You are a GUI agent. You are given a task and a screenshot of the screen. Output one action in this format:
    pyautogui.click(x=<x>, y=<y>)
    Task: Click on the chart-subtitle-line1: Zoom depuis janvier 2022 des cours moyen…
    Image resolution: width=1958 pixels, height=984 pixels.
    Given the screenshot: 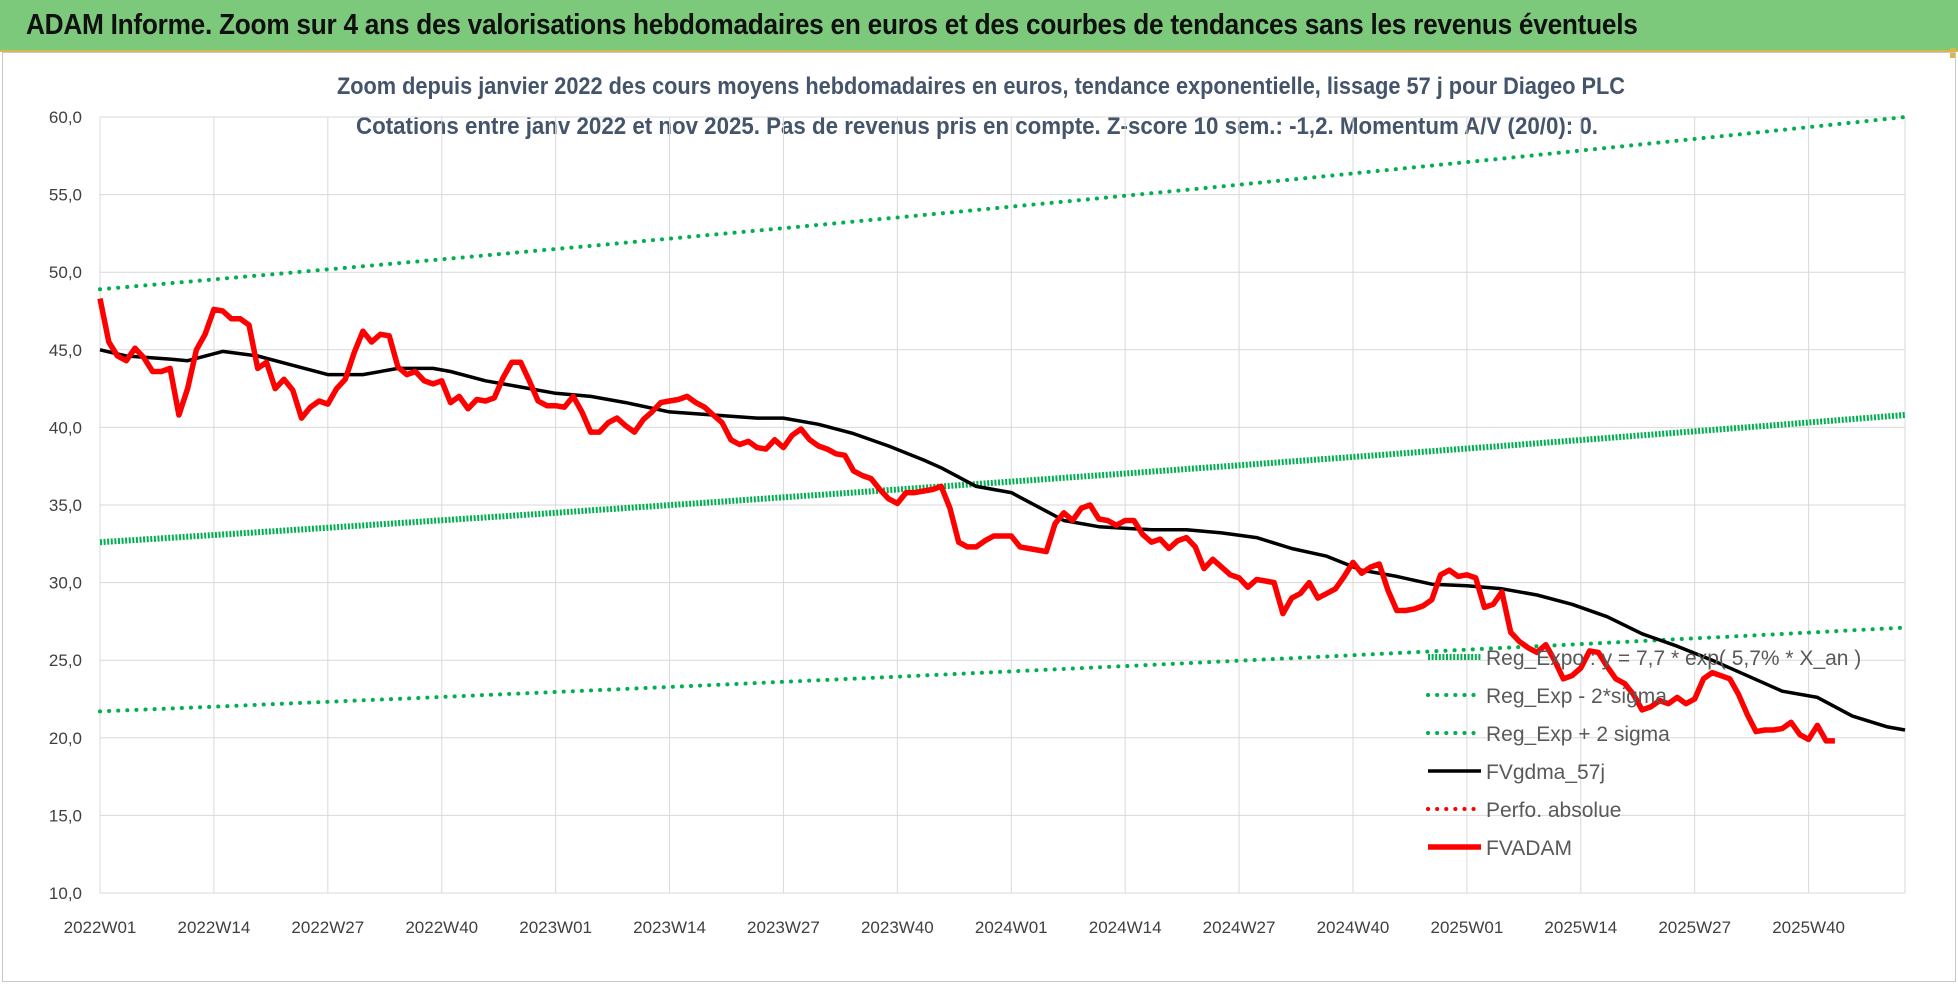 What is the action you would take?
    pyautogui.click(x=981, y=86)
    